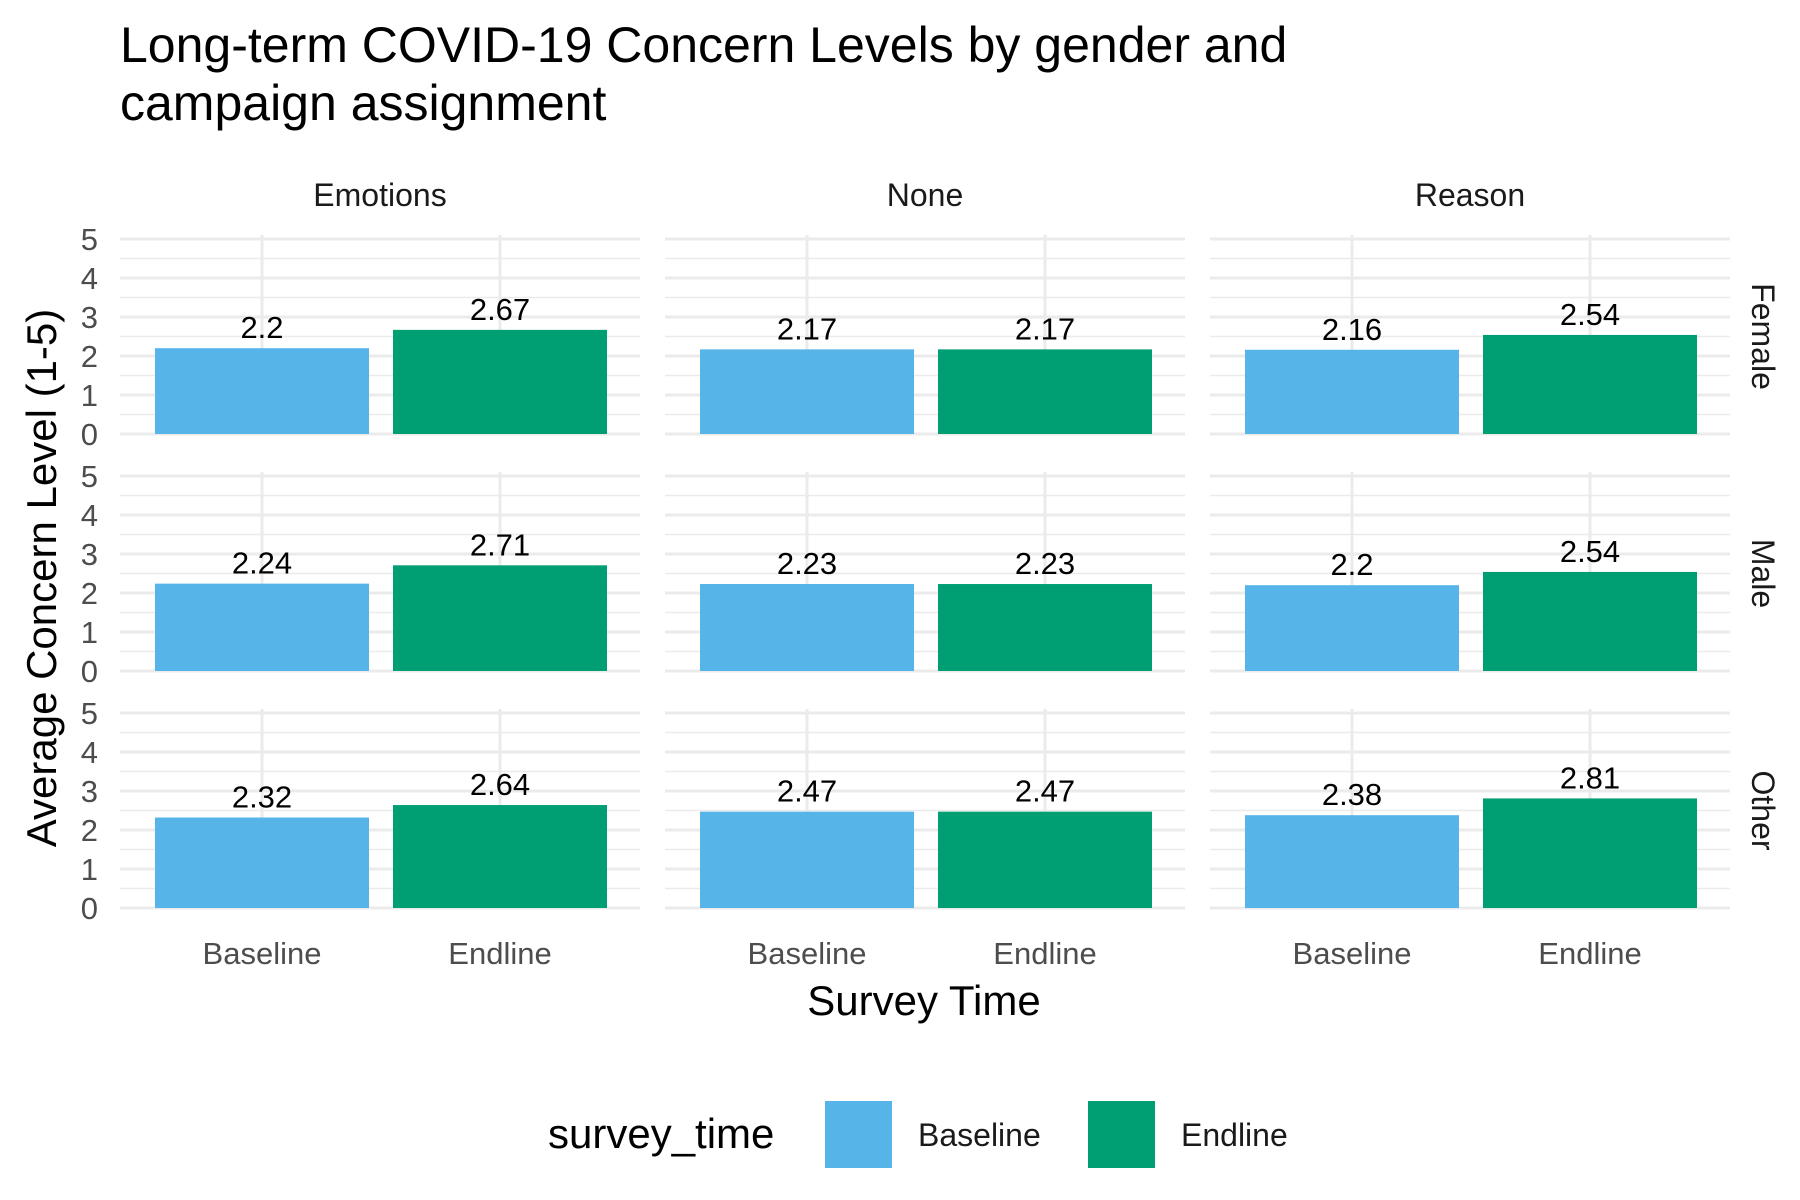  I want to click on bar-value-label: 2.71, so click(500, 544).